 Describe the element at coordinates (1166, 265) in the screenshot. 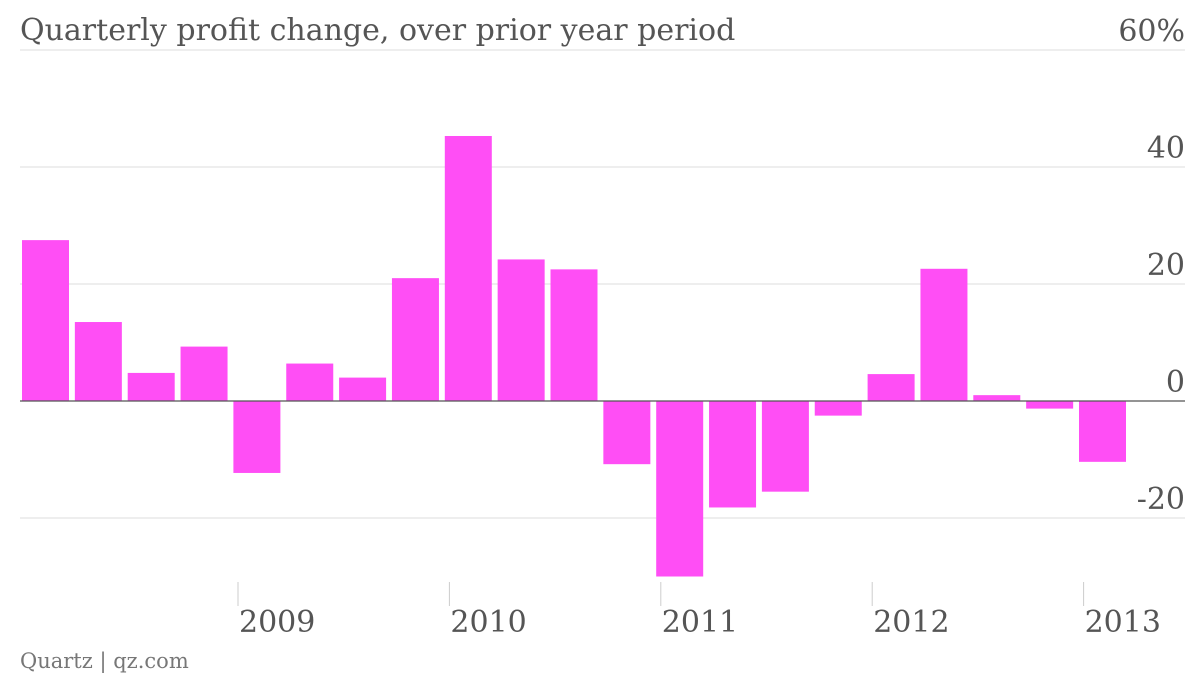

I see `y-tick-label: 20` at that location.